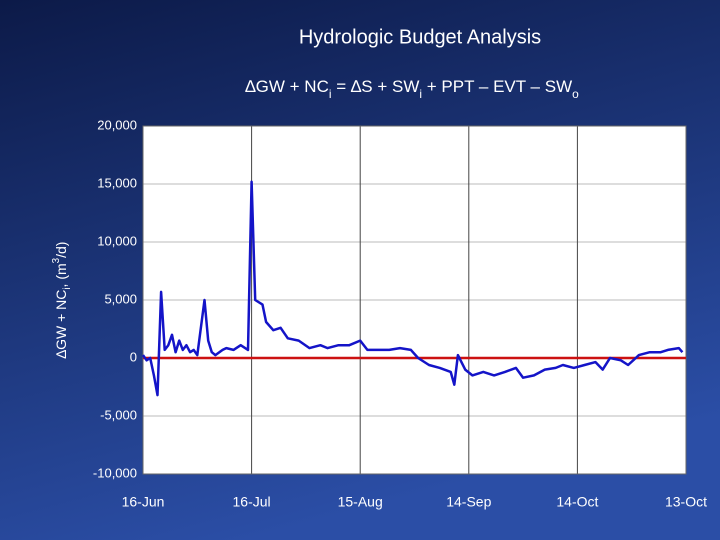  What do you see at coordinates (686, 502) in the screenshot?
I see `x-tick-label: 13-Oct` at bounding box center [686, 502].